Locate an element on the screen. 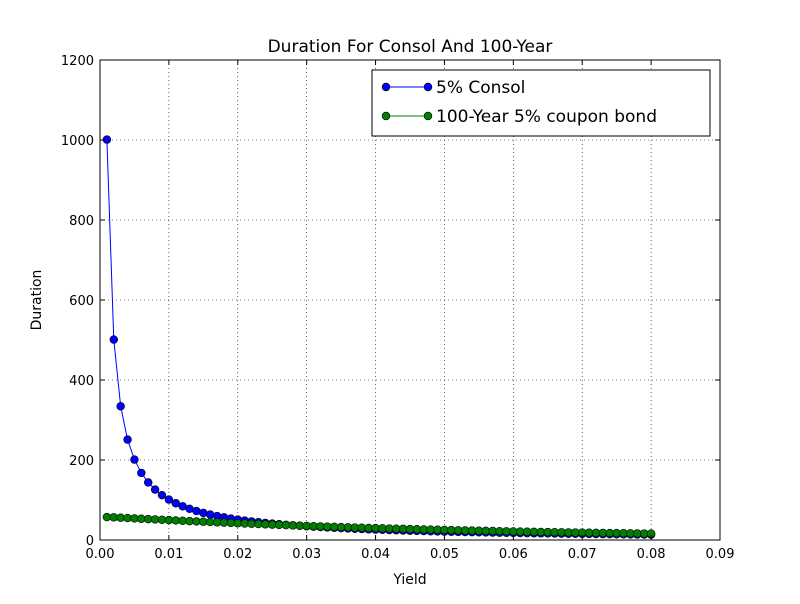 Image resolution: width=800 pixels, height=604 pixels. y-tick-label: 1000 is located at coordinates (77, 141).